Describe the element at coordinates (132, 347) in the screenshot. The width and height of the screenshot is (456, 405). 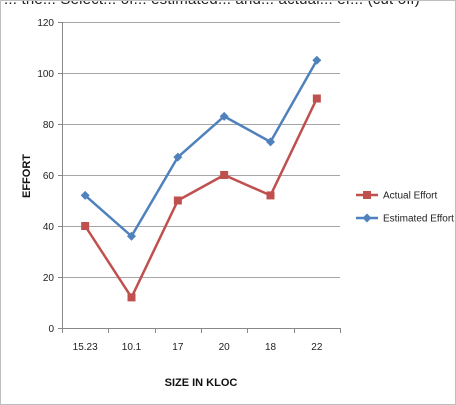
I see `x-tick-label: 10.1` at that location.